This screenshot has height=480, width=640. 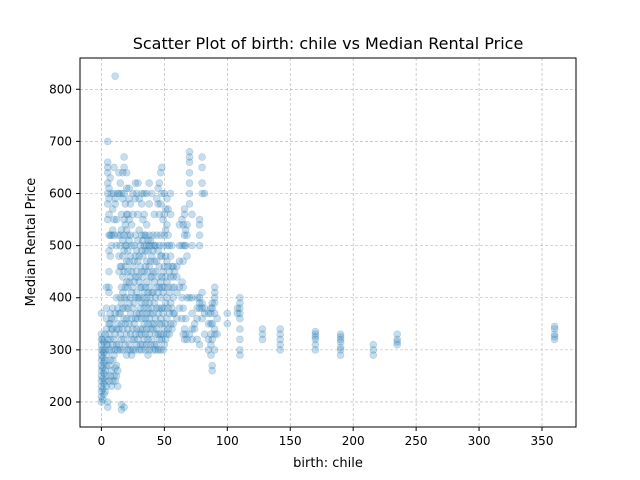 What do you see at coordinates (102, 441) in the screenshot?
I see `x-tick-label: 0` at bounding box center [102, 441].